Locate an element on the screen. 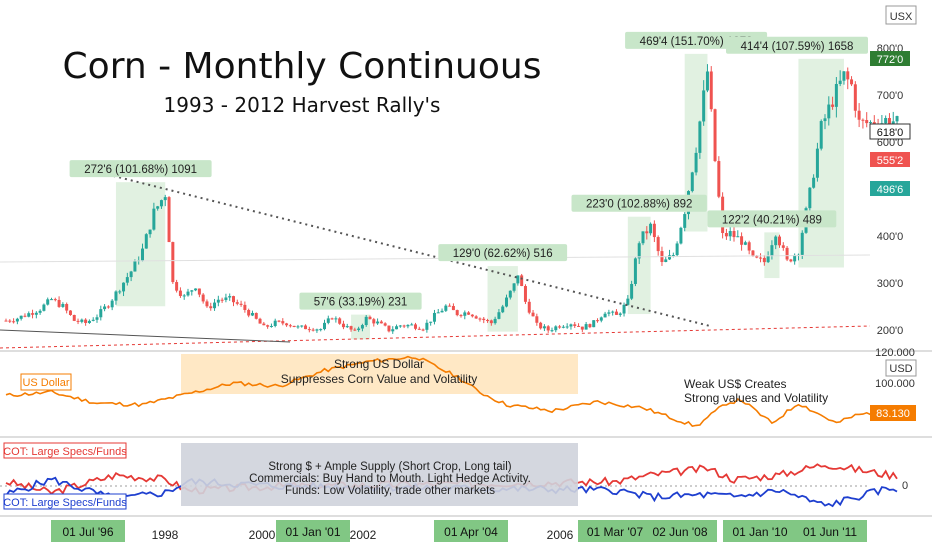 The width and height of the screenshot is (932, 555). usd-value-badge is located at coordinates (893, 413).